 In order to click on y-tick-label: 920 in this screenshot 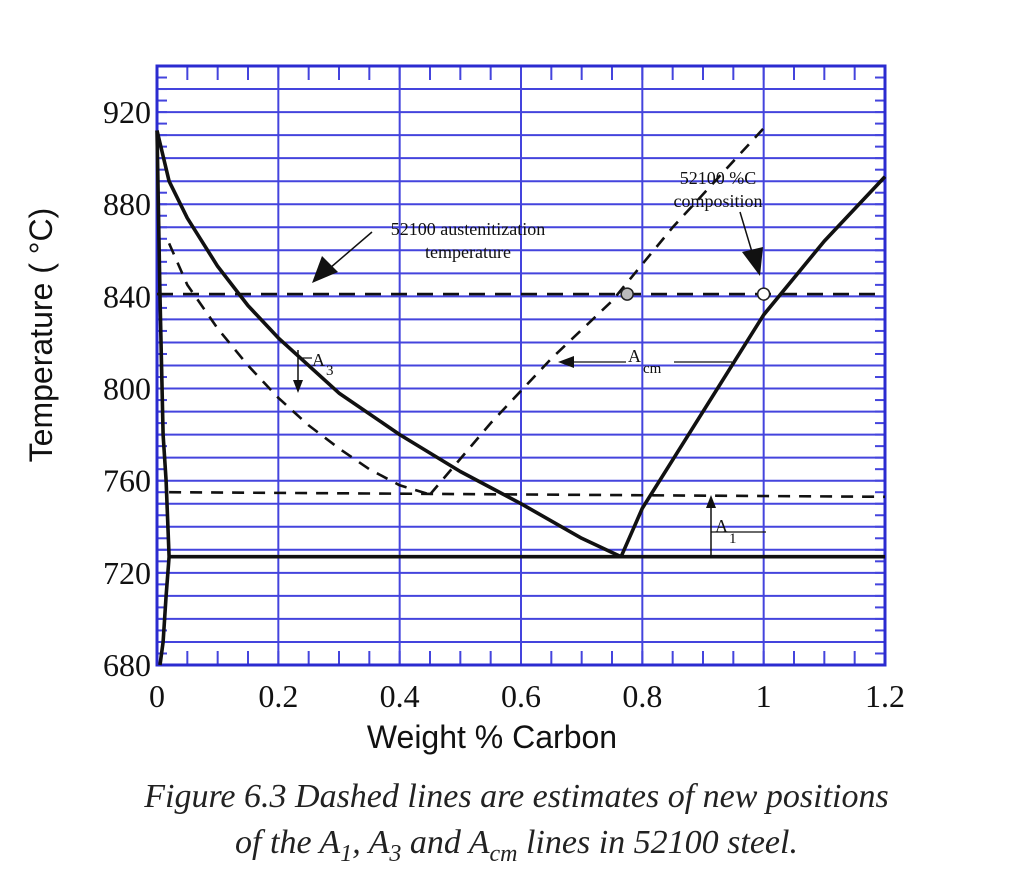, I will do `click(127, 112)`.